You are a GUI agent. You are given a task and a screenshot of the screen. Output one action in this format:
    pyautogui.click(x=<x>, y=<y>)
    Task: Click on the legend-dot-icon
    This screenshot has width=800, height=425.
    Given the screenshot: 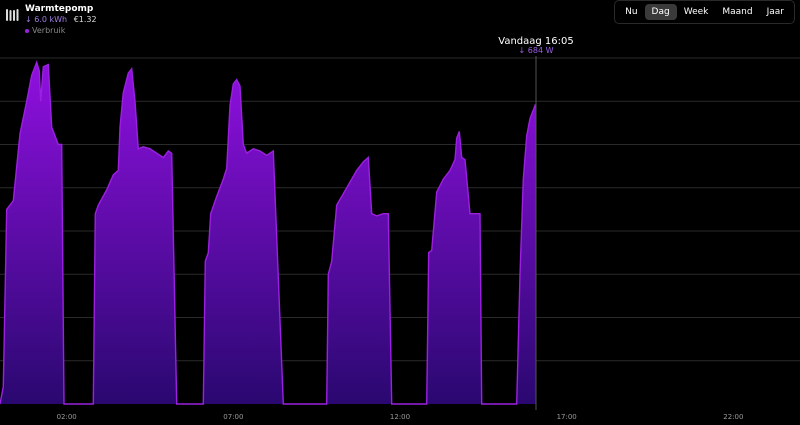 What is the action you would take?
    pyautogui.click(x=27, y=30)
    